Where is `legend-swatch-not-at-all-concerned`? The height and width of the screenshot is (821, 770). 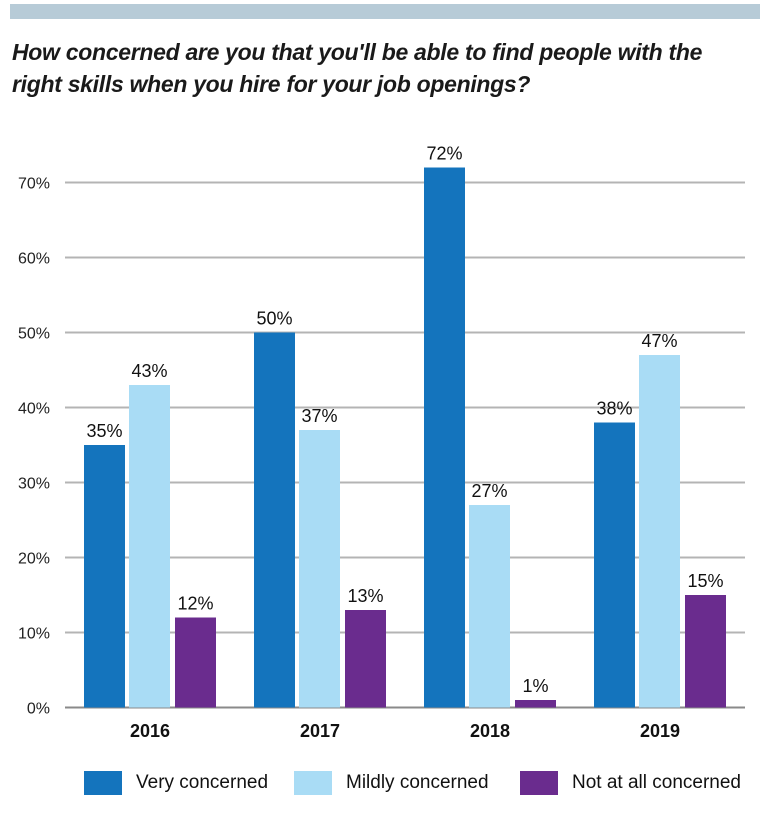 legend-swatch-not-at-all-concerned is located at coordinates (539, 783).